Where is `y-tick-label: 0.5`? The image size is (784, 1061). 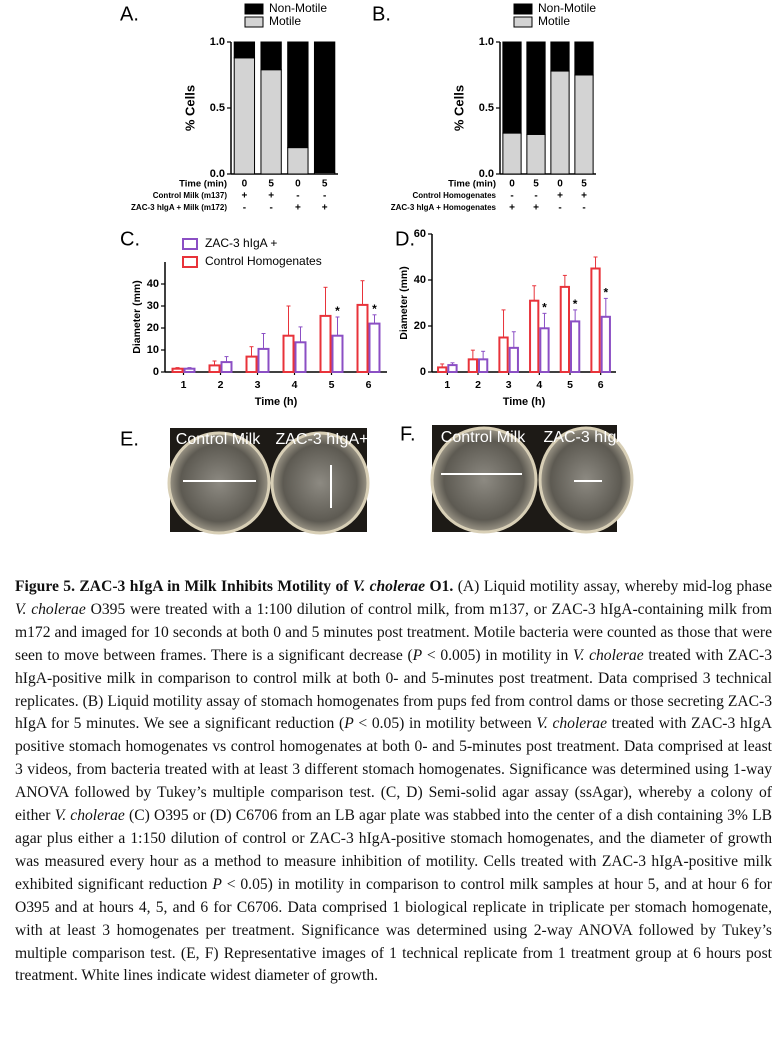
y-tick-label: 0.5 is located at coordinates (217, 108).